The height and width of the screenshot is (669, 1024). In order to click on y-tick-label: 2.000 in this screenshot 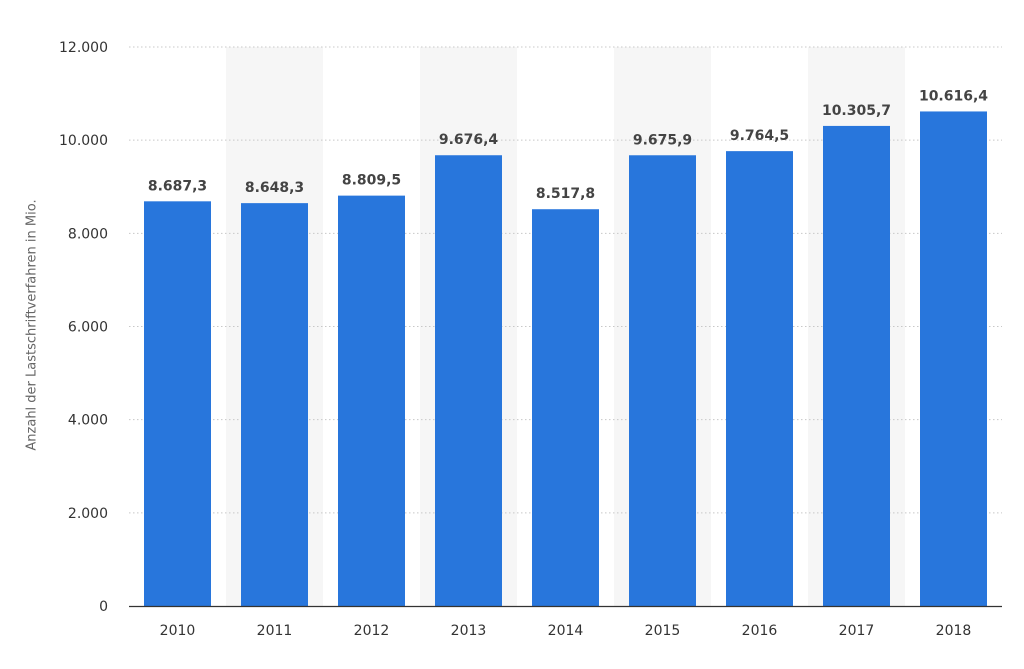, I will do `click(88, 514)`.